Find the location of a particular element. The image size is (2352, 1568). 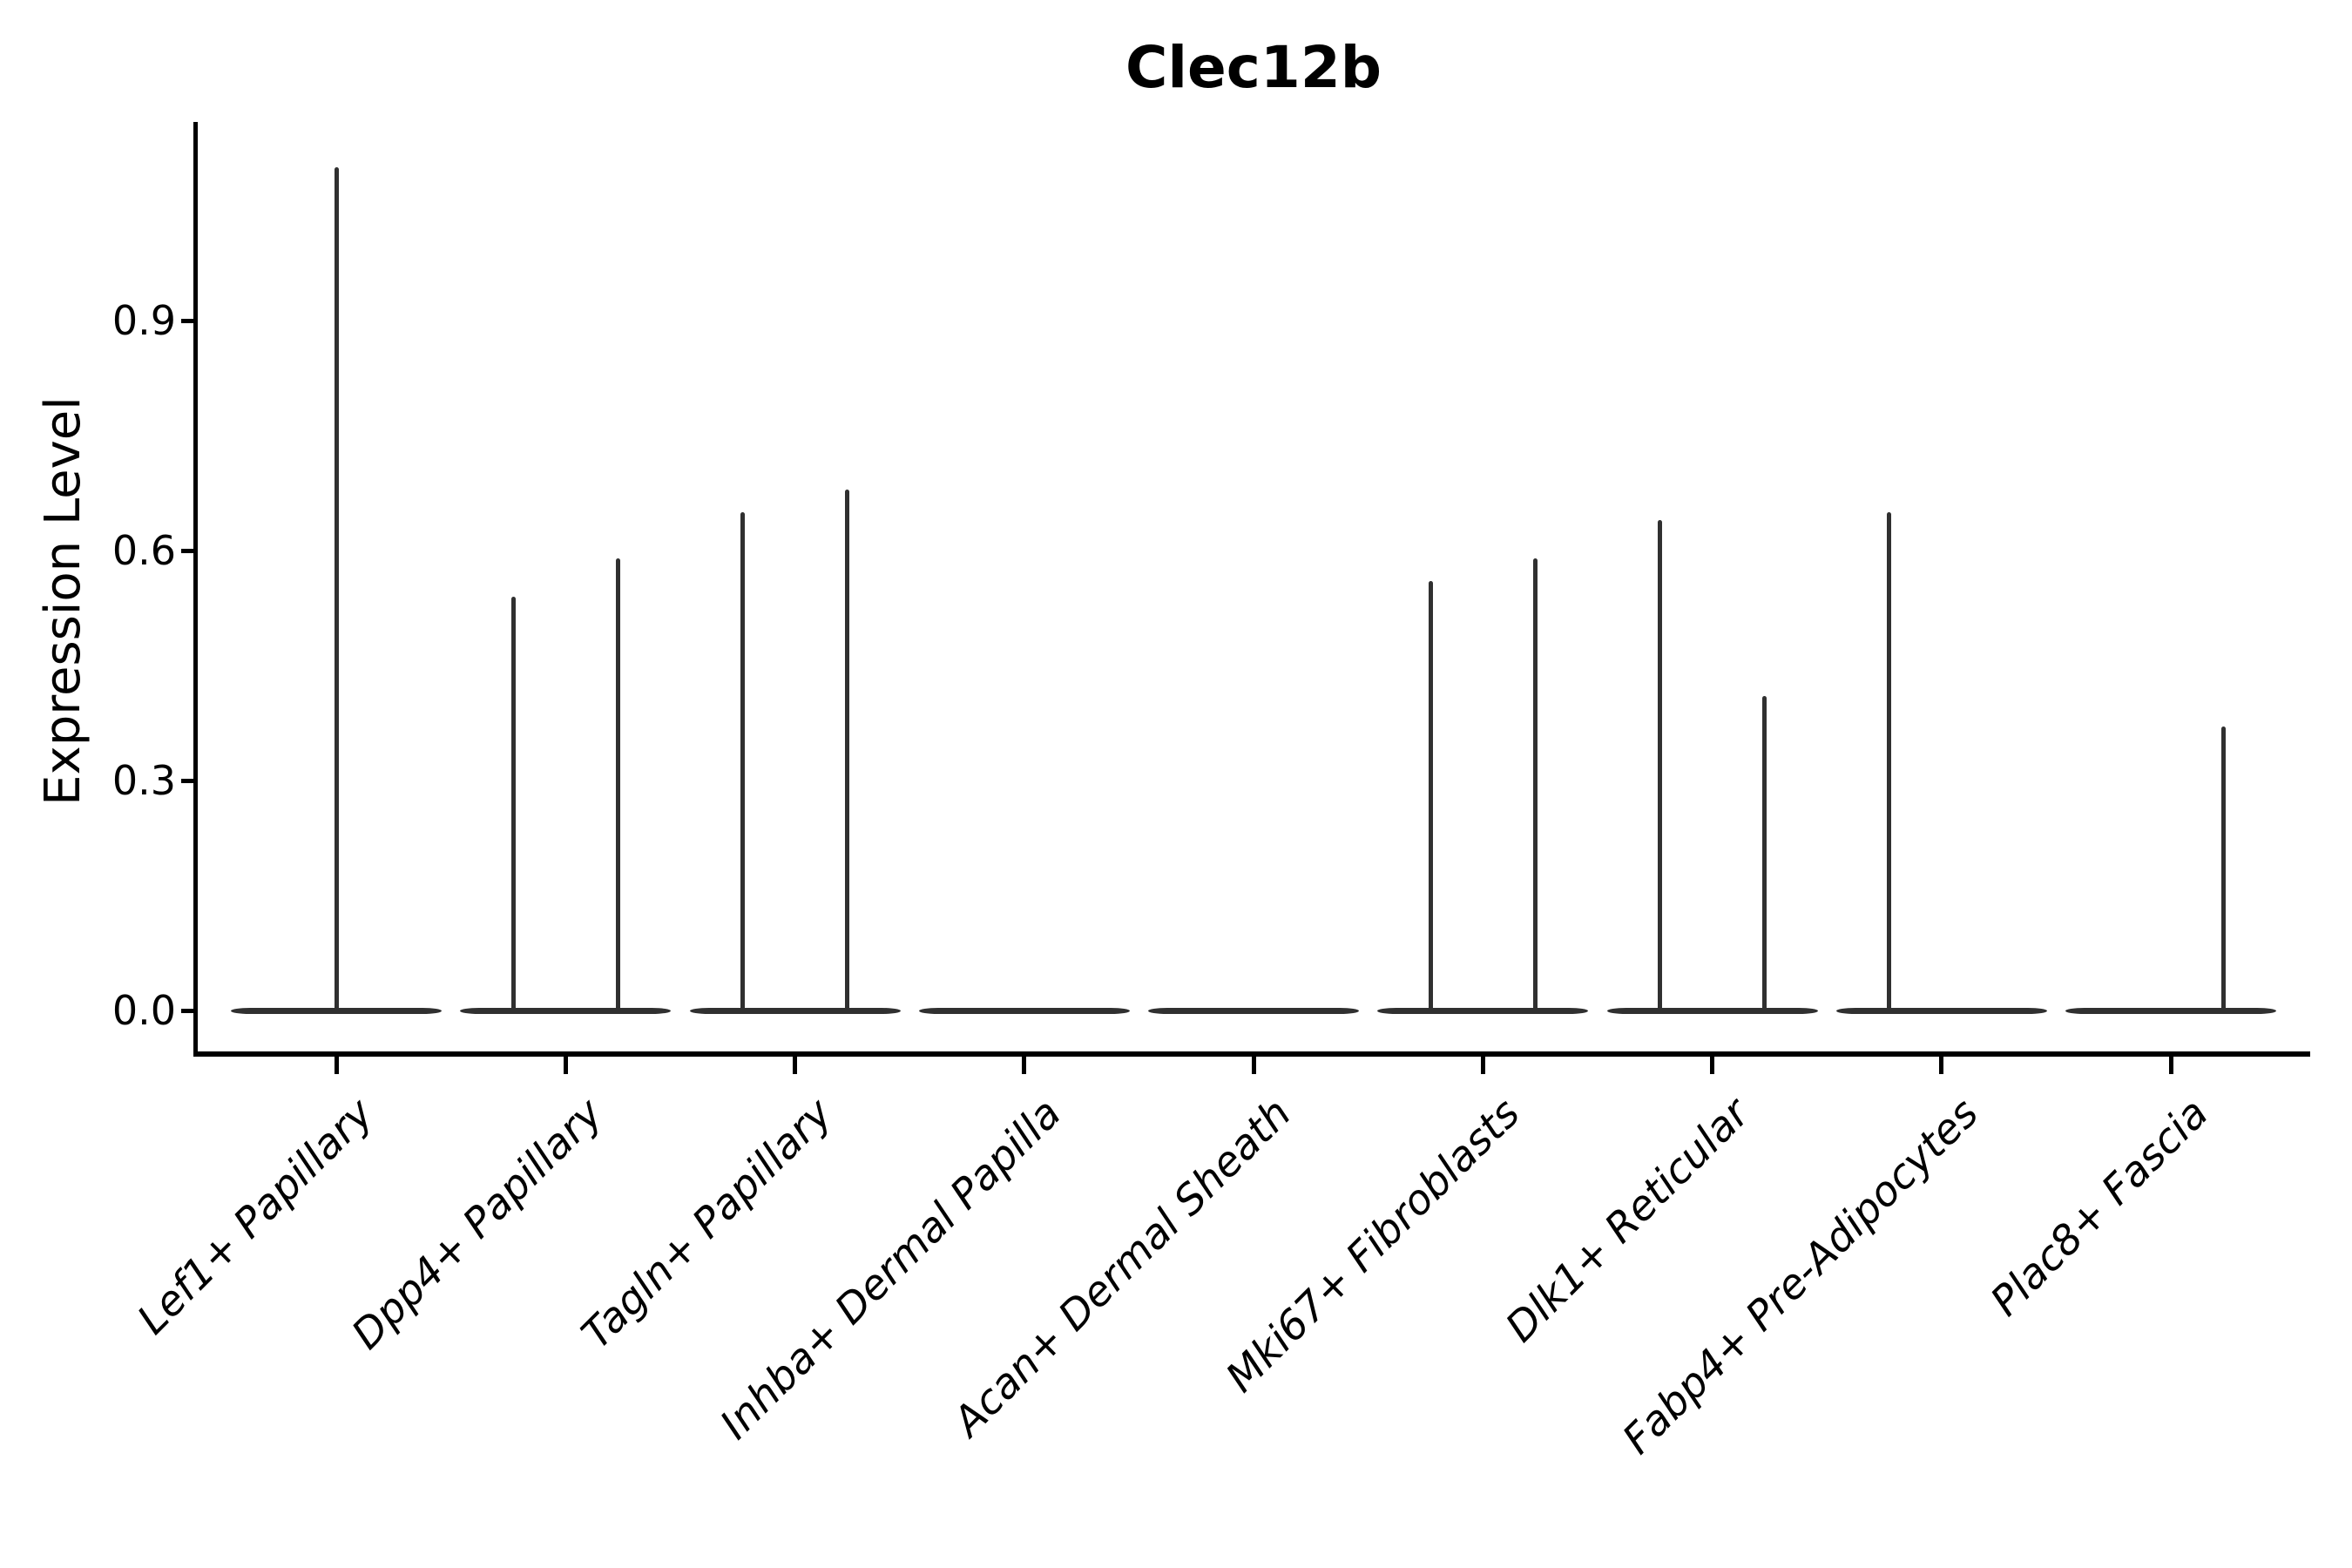

y-tick-label: 0.3 is located at coordinates (144, 780).